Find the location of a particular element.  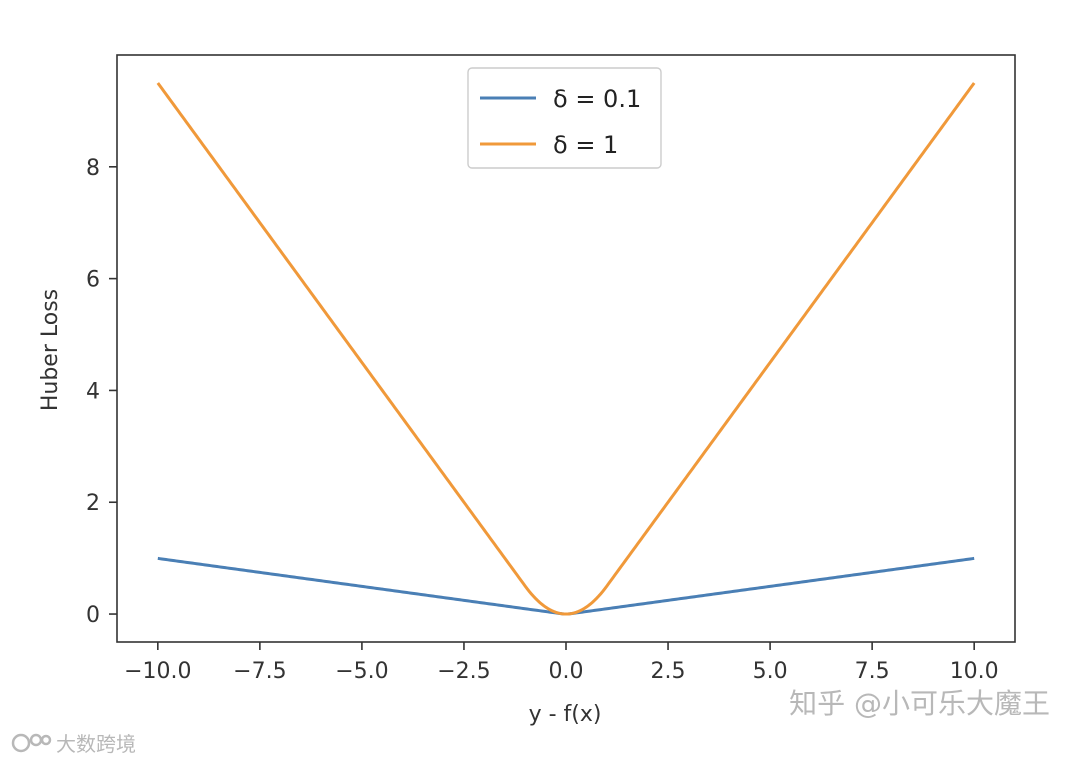

legend-label-1: δ = 1 is located at coordinates (585, 145).